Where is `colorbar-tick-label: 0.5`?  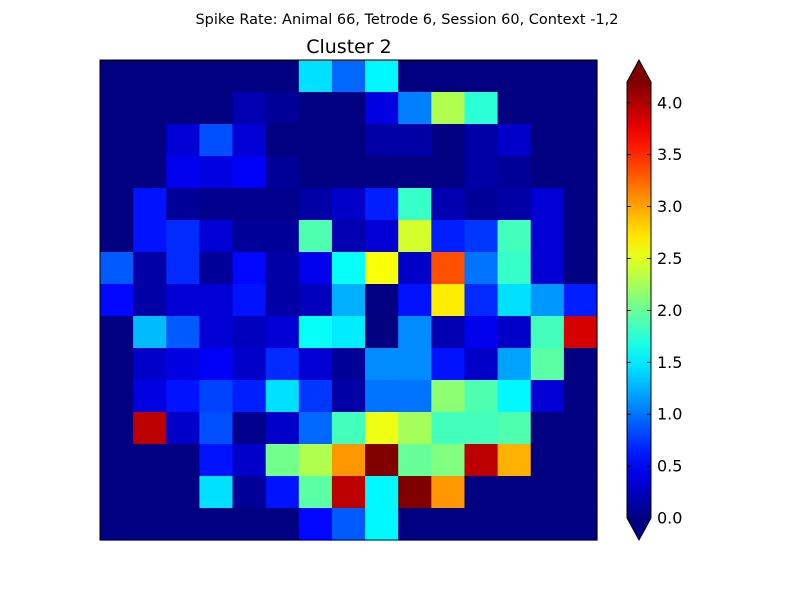
colorbar-tick-label: 0.5 is located at coordinates (669, 466).